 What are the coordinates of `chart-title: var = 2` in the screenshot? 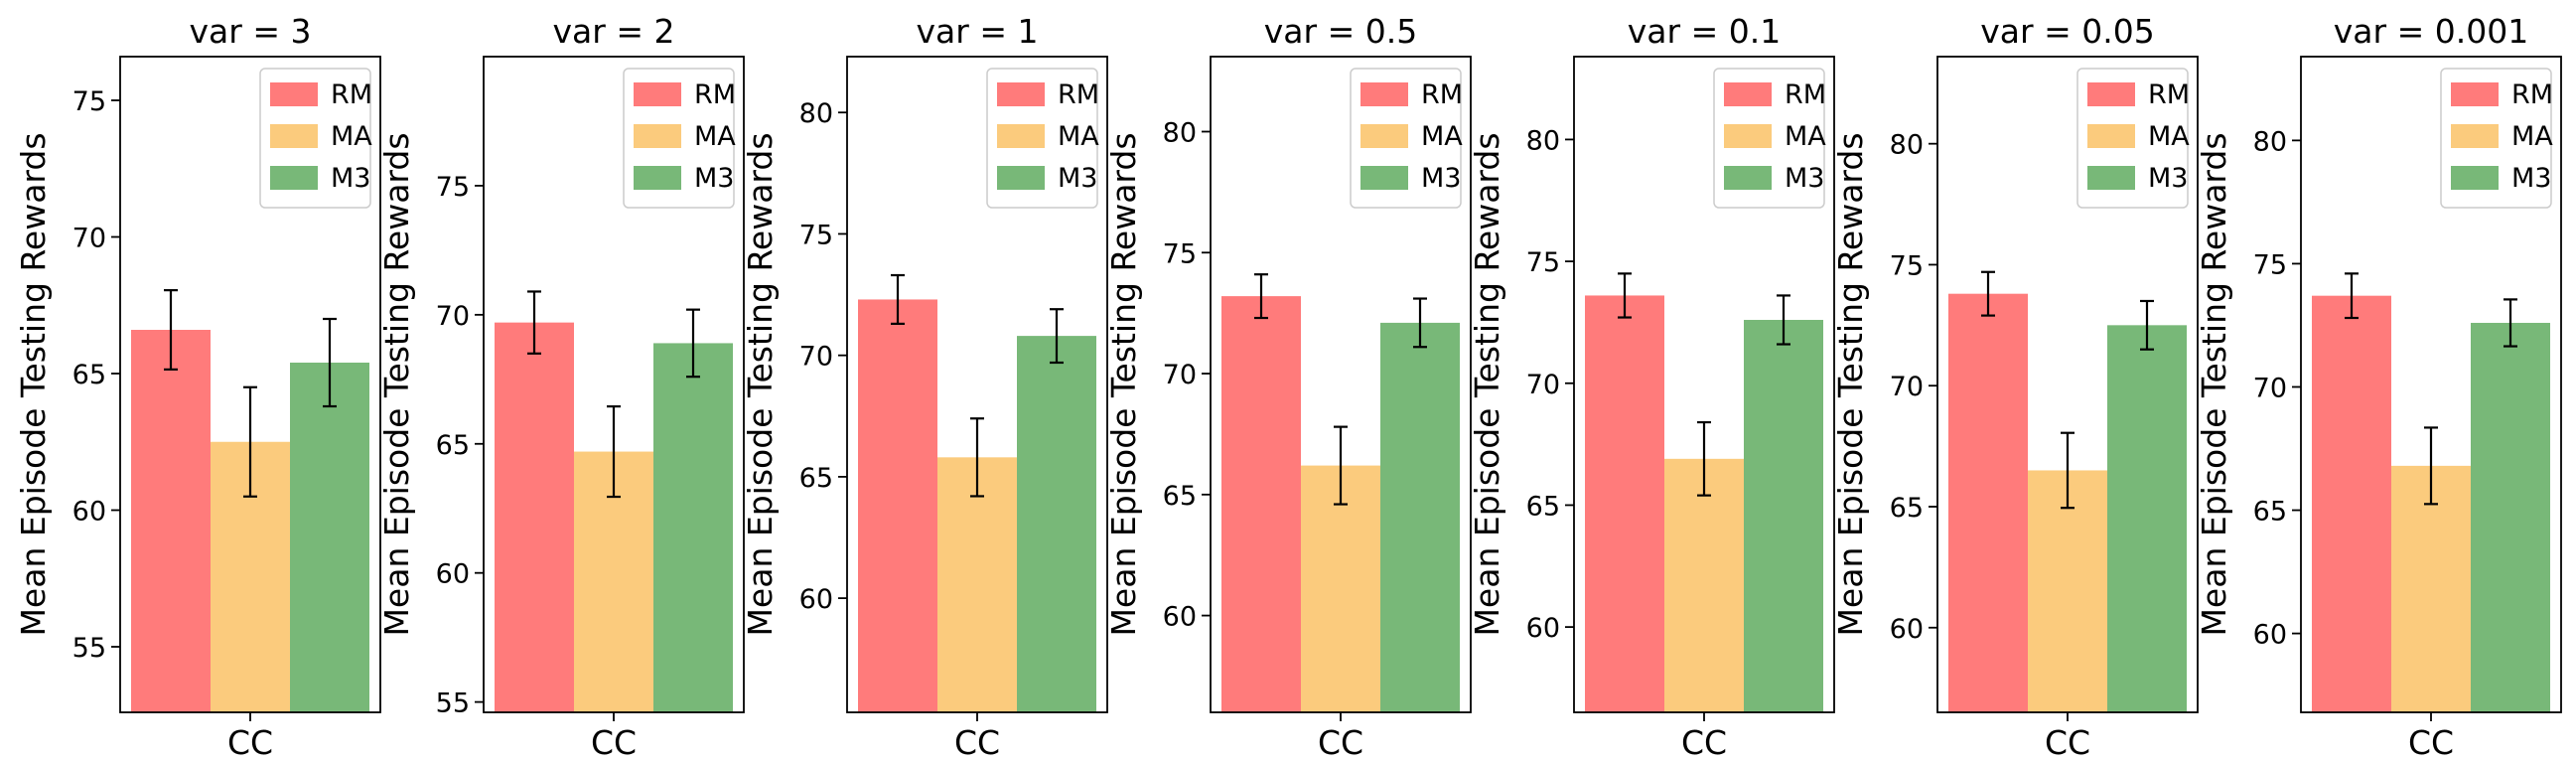 It's located at (614, 31).